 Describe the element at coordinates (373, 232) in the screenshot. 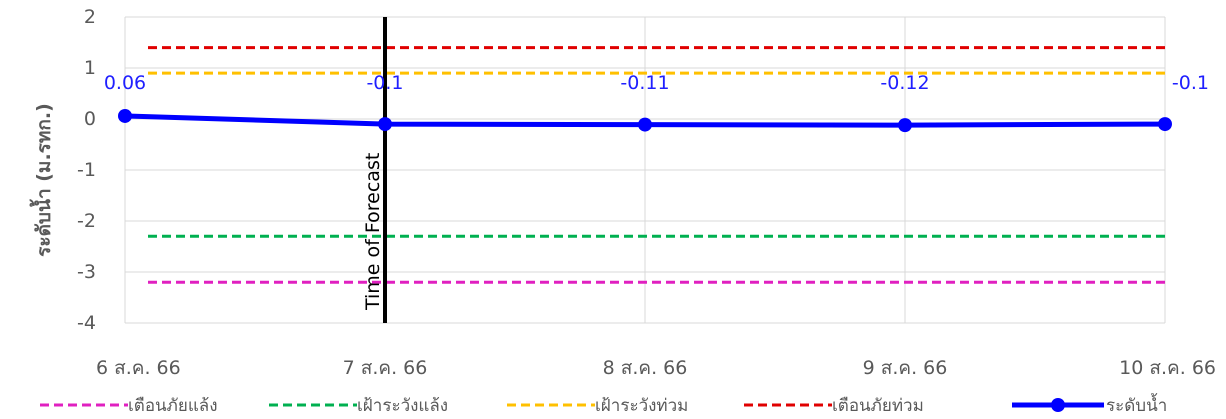

I see `forecast-label: Time of Forecast` at that location.